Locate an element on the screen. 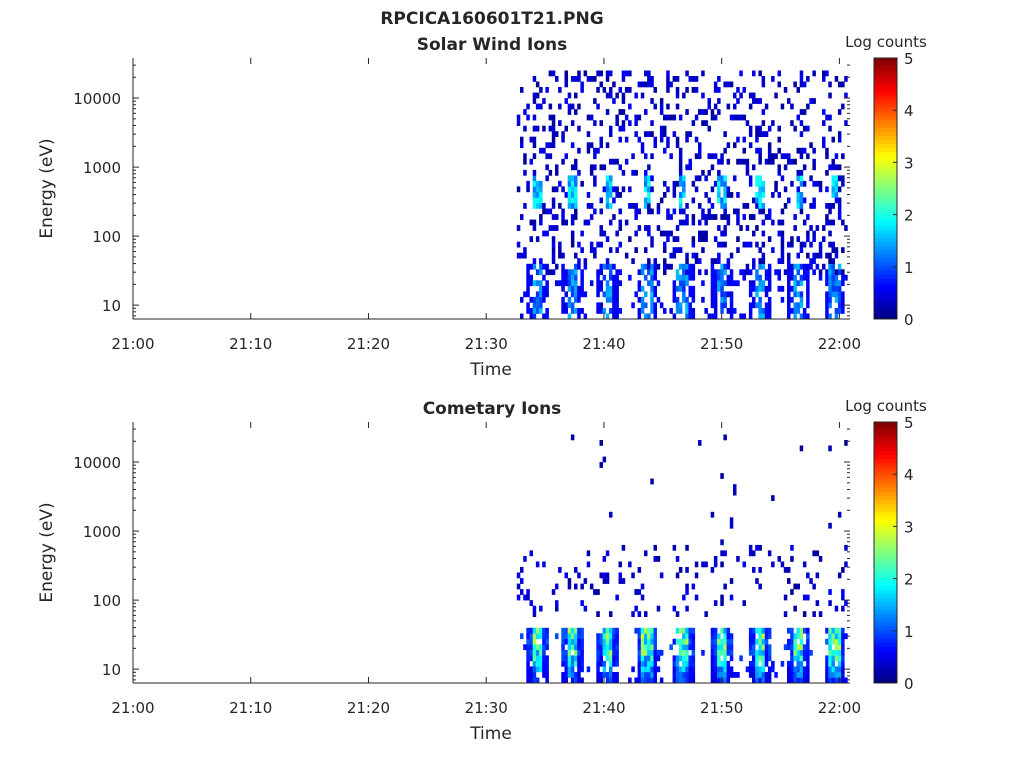 The width and height of the screenshot is (1024, 768). x-tick-label: 21:20 is located at coordinates (368, 344).